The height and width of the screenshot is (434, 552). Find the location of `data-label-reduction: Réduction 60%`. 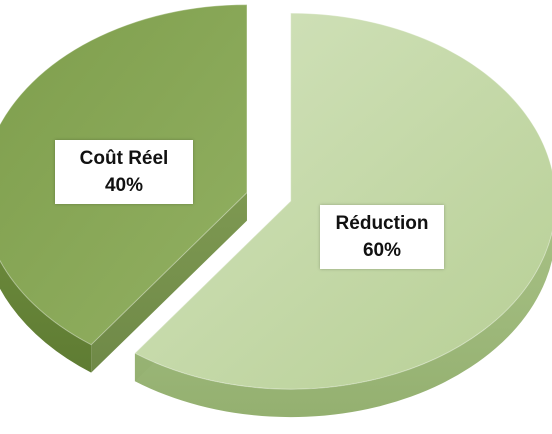

data-label-reduction: Réduction 60% is located at coordinates (382, 237).